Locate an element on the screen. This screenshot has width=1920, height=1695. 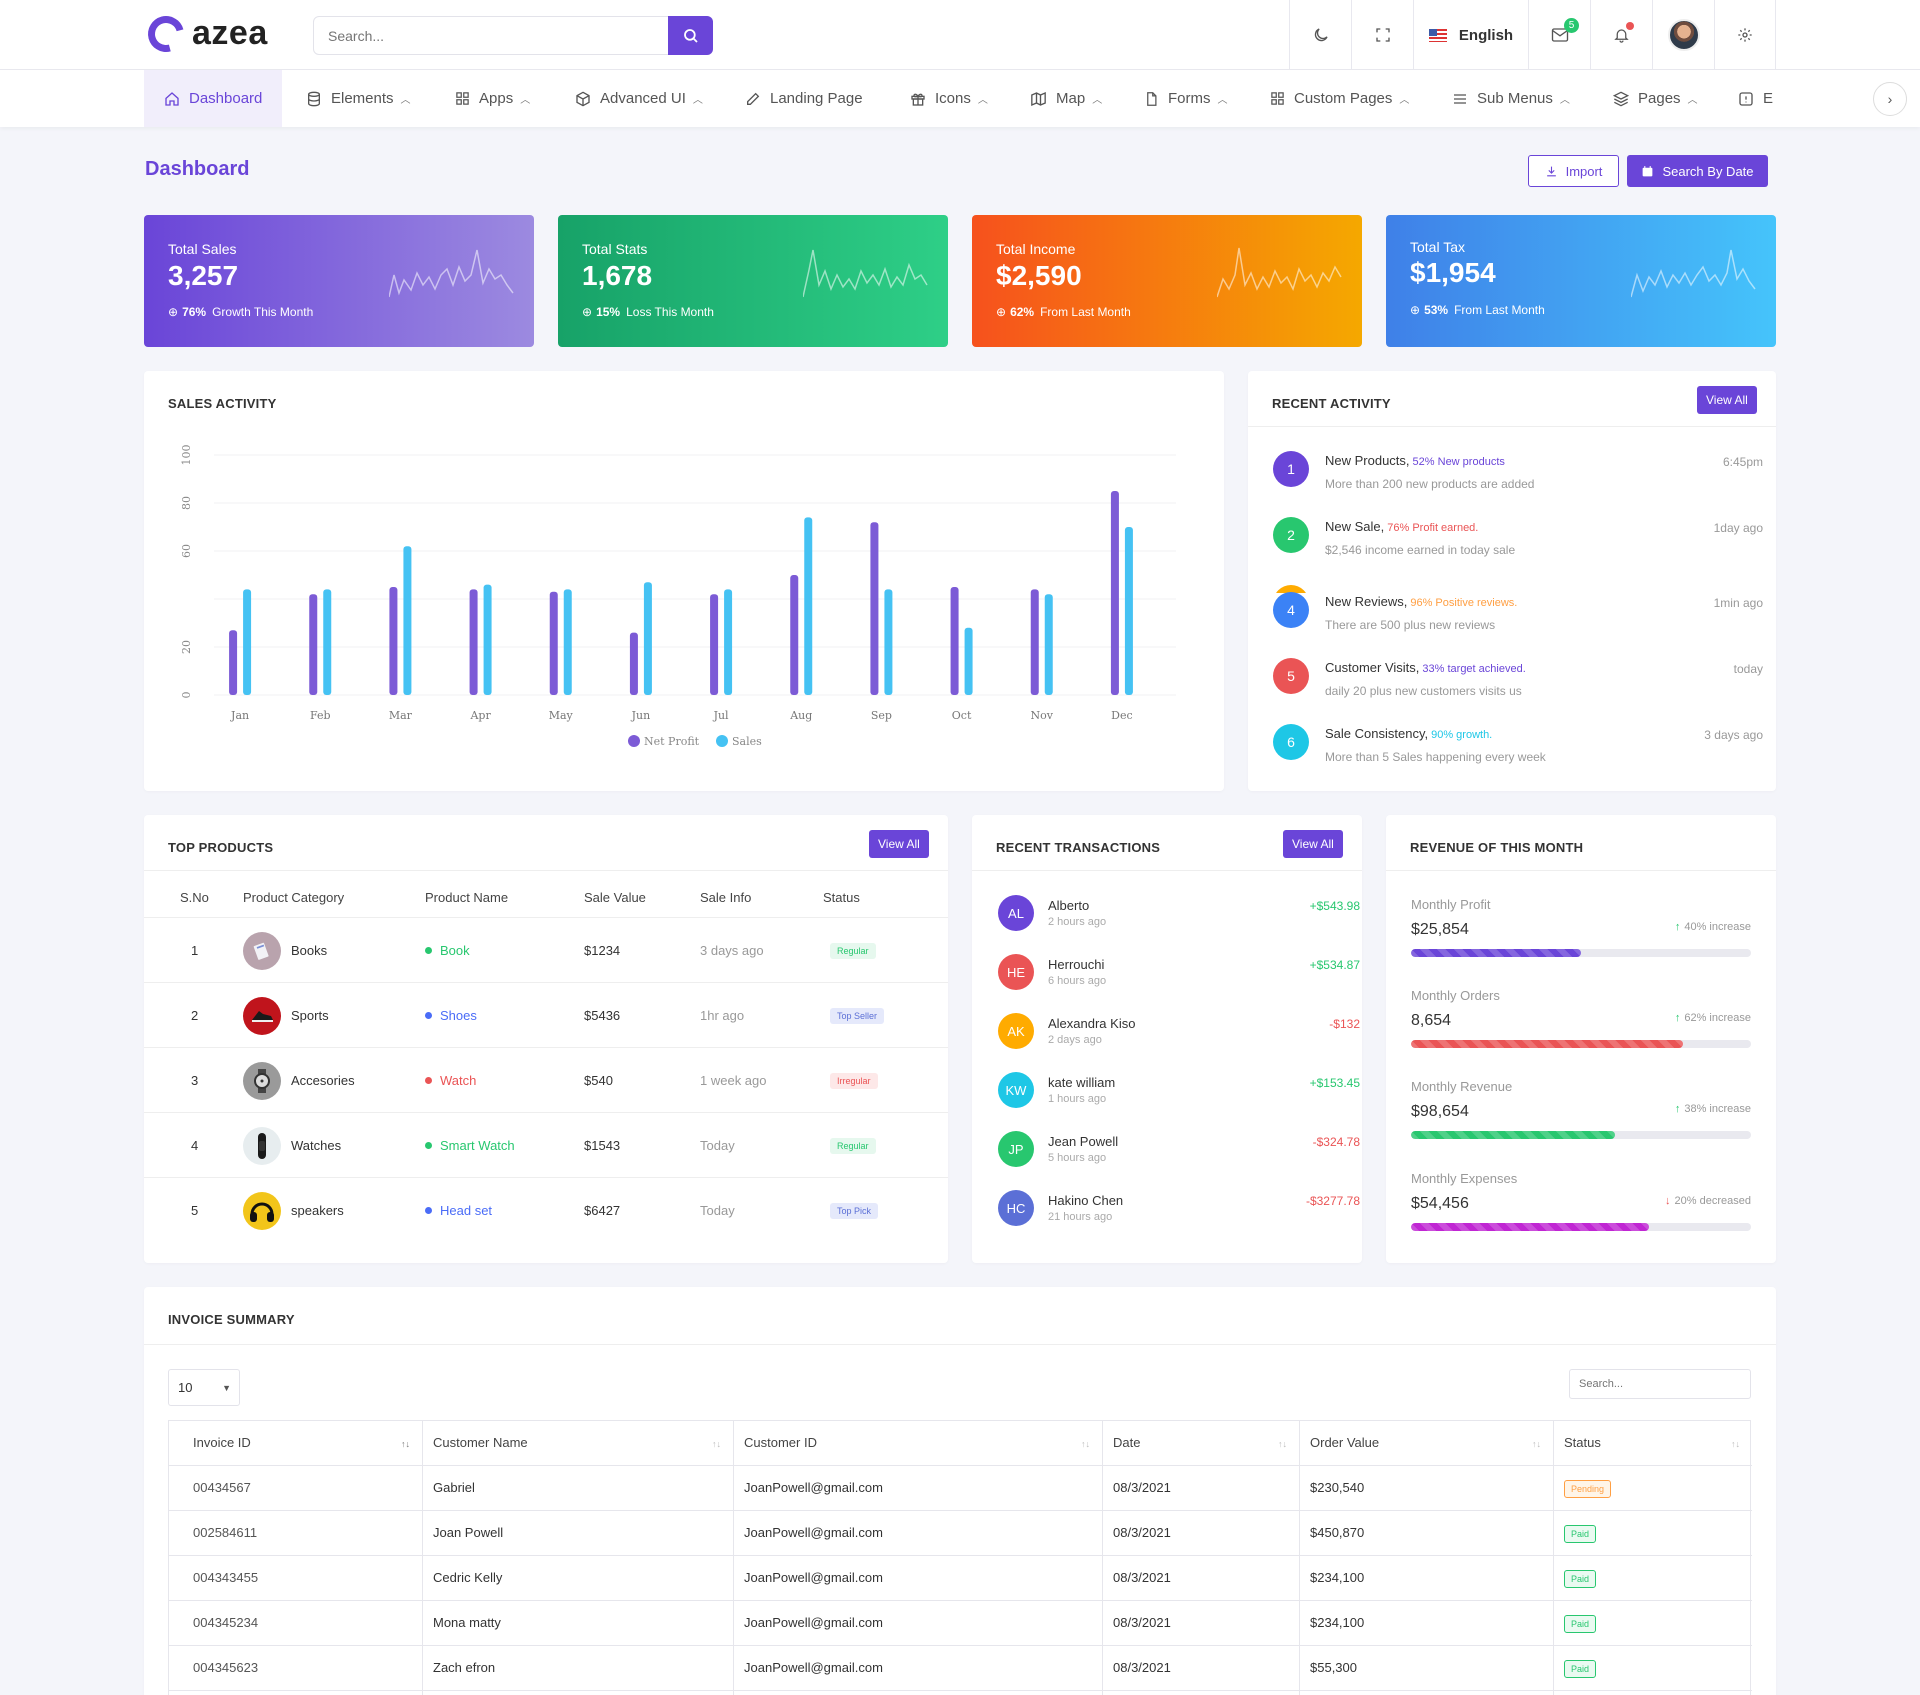
column-header: Order Value is located at coordinates (1345, 1442).